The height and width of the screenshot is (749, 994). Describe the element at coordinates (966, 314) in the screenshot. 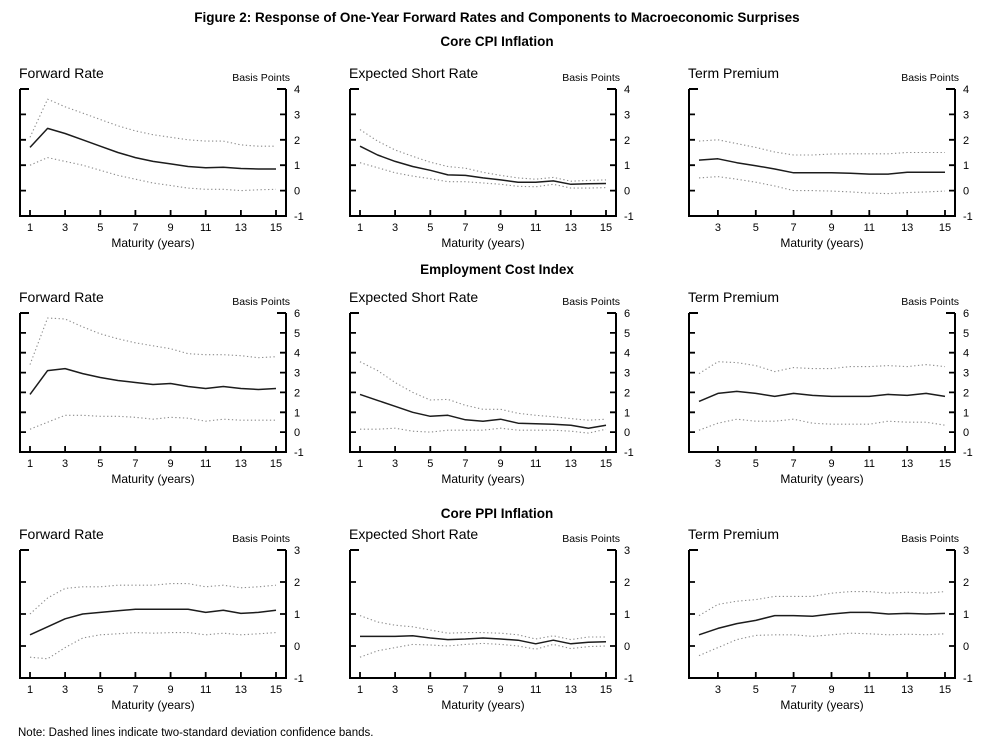

I see `y-tick-label: 6` at that location.